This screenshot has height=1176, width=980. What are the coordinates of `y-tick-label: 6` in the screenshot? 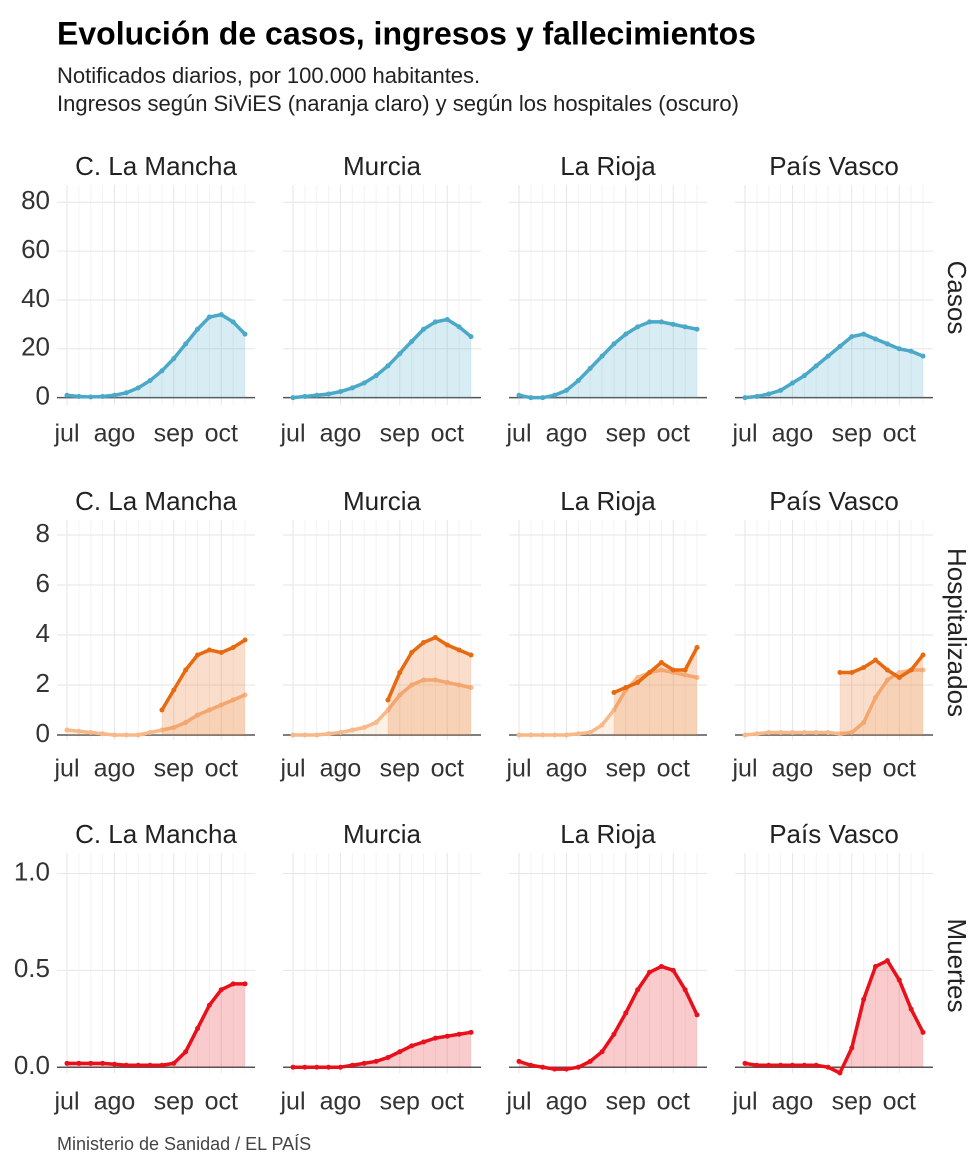 It's located at (43, 583).